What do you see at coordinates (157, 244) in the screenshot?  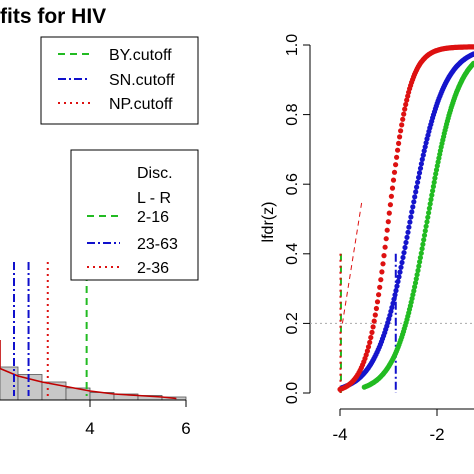 I see `legend-label-disc-sn: 23-63` at bounding box center [157, 244].